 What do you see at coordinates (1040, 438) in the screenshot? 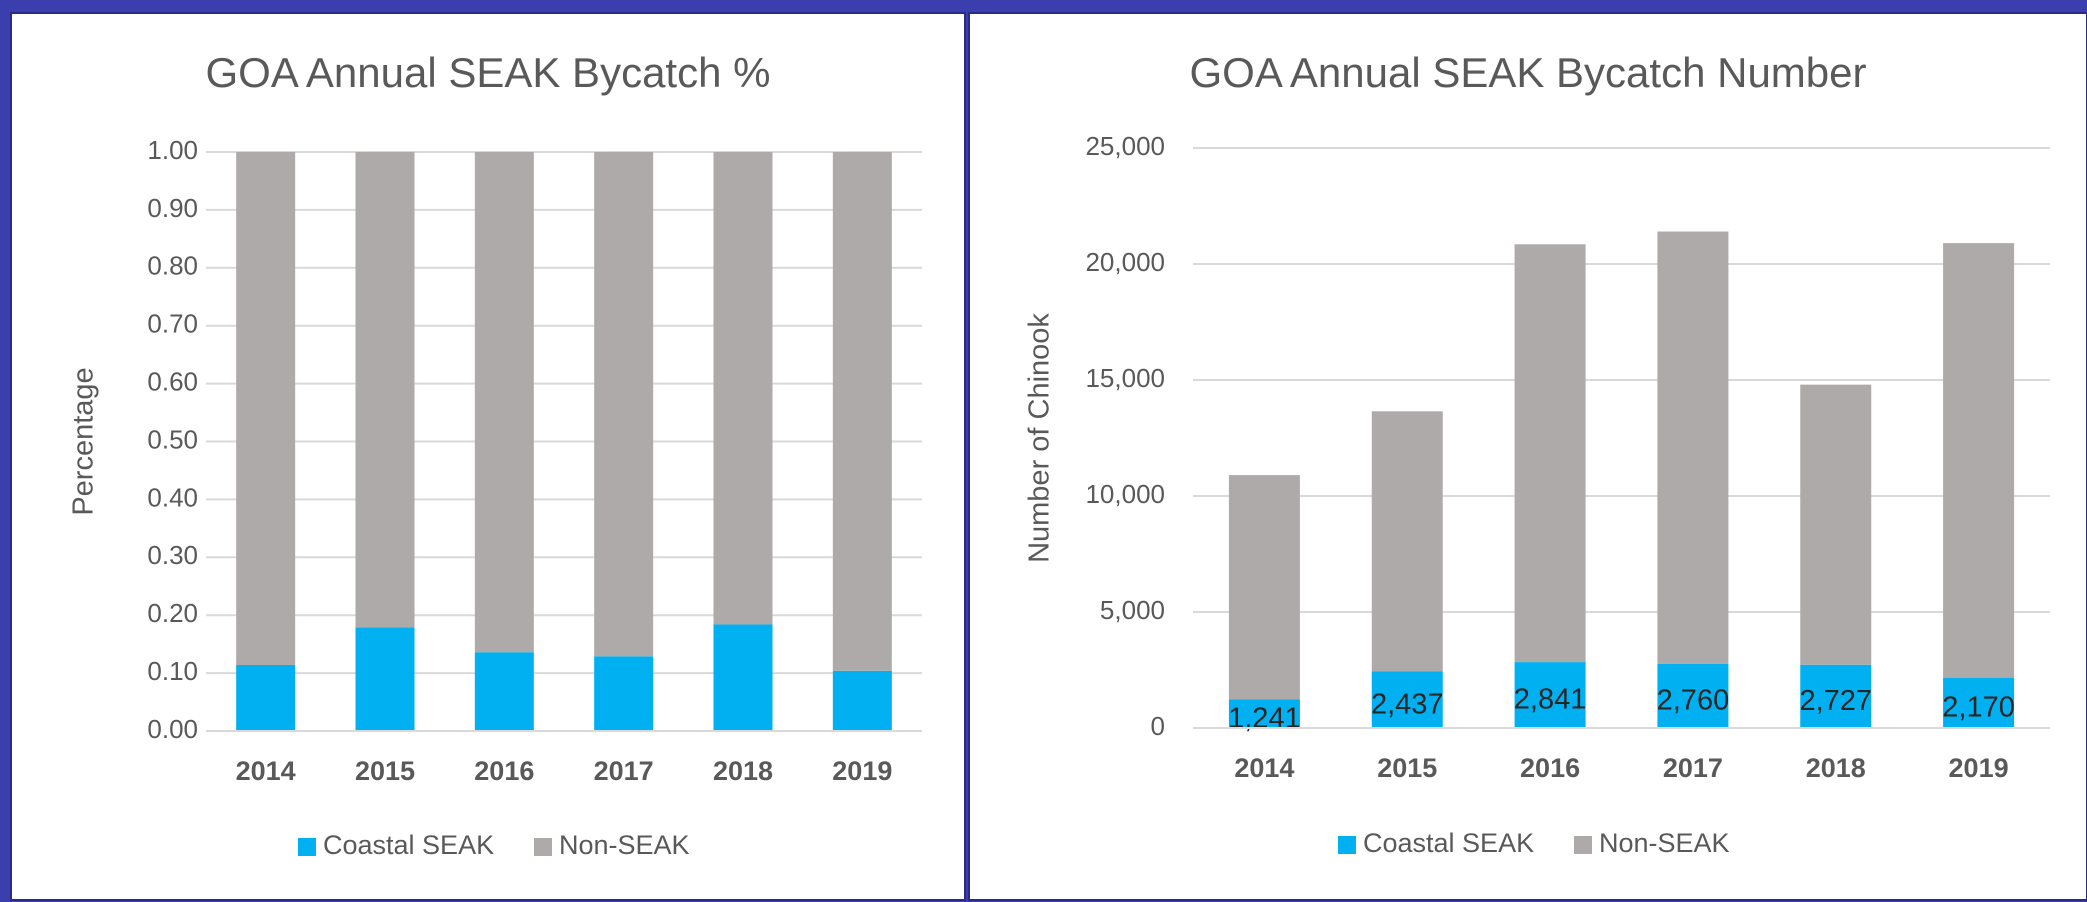
I see `y-axis-label: Number of Chinook` at bounding box center [1040, 438].